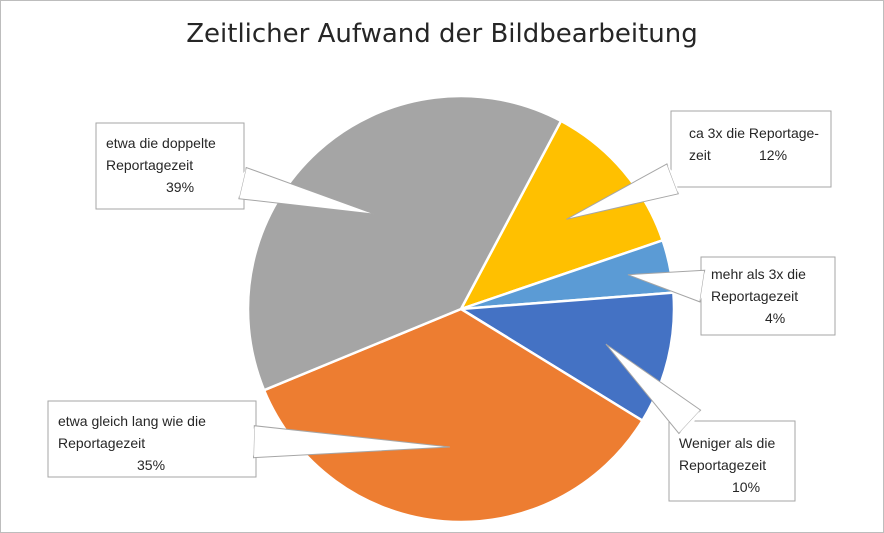  I want to click on data-callout: ca 3x die Reportage-zeit 12%, so click(699, 165).